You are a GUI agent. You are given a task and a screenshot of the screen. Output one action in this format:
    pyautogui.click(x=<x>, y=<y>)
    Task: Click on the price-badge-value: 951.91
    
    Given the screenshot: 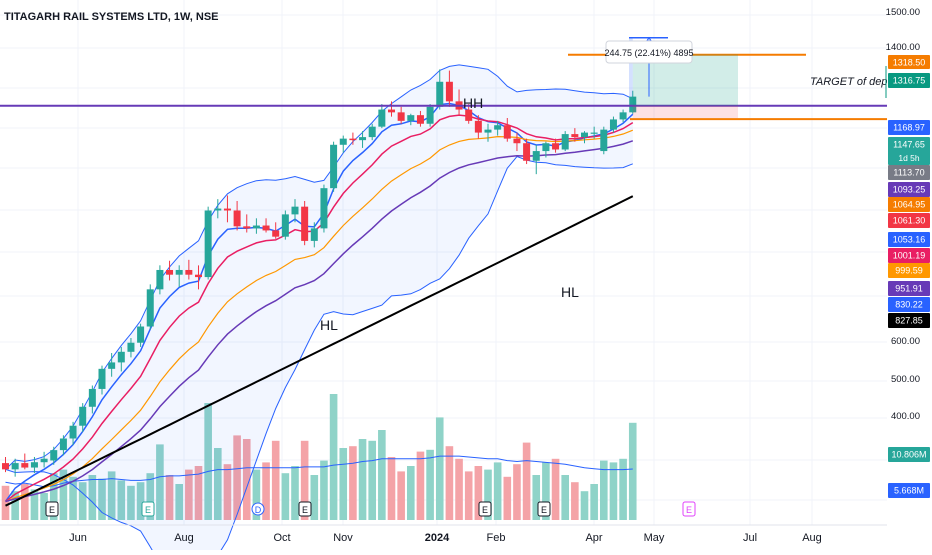 What is the action you would take?
    pyautogui.click(x=909, y=289)
    